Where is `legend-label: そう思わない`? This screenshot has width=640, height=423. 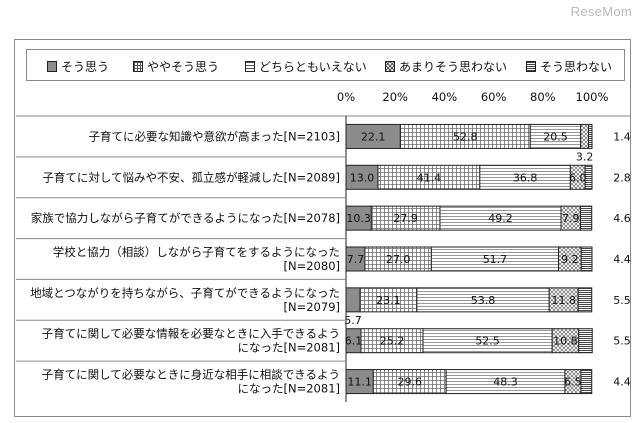
legend-label: そう思わない is located at coordinates (576, 67).